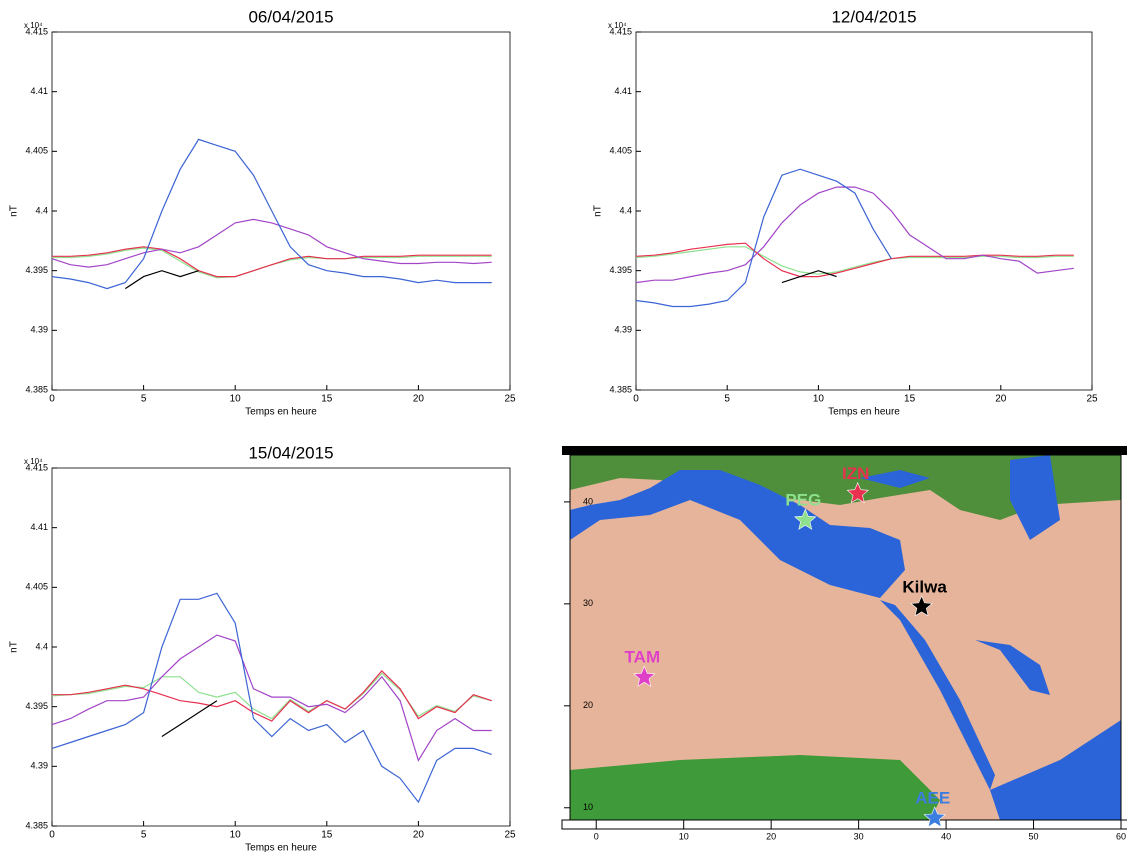 The height and width of the screenshot is (852, 1127). I want to click on station-label: AEE, so click(932, 797).